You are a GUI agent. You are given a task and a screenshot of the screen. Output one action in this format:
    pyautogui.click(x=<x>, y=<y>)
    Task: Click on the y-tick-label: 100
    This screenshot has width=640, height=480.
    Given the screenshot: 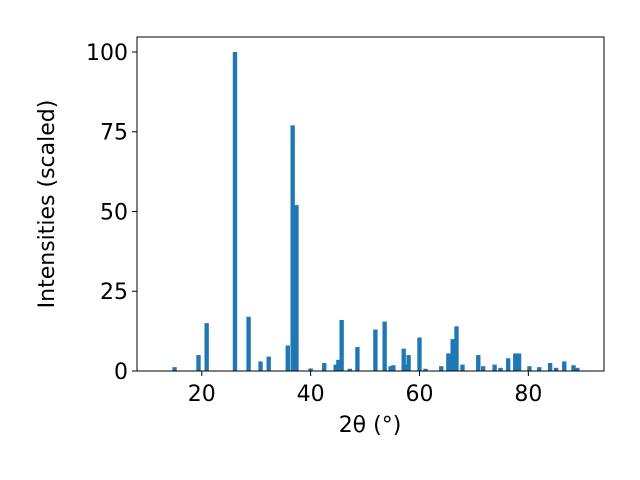 What is the action you would take?
    pyautogui.click(x=107, y=53)
    